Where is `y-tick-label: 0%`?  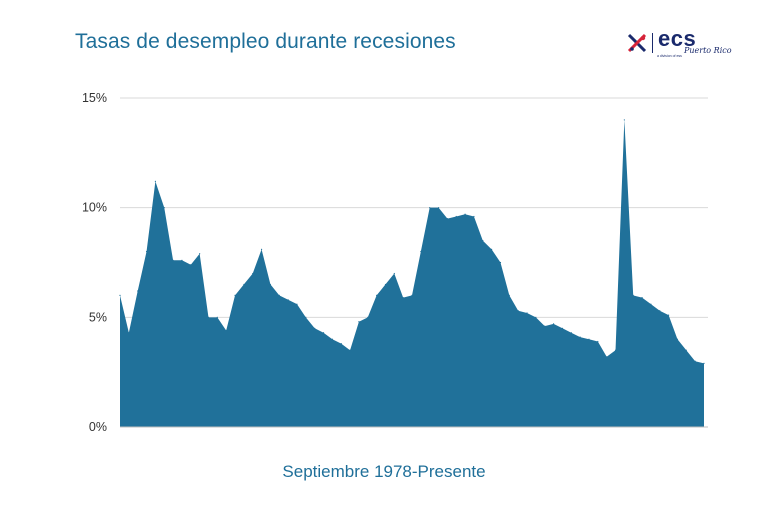
y-tick-label: 0% is located at coordinates (98, 427).